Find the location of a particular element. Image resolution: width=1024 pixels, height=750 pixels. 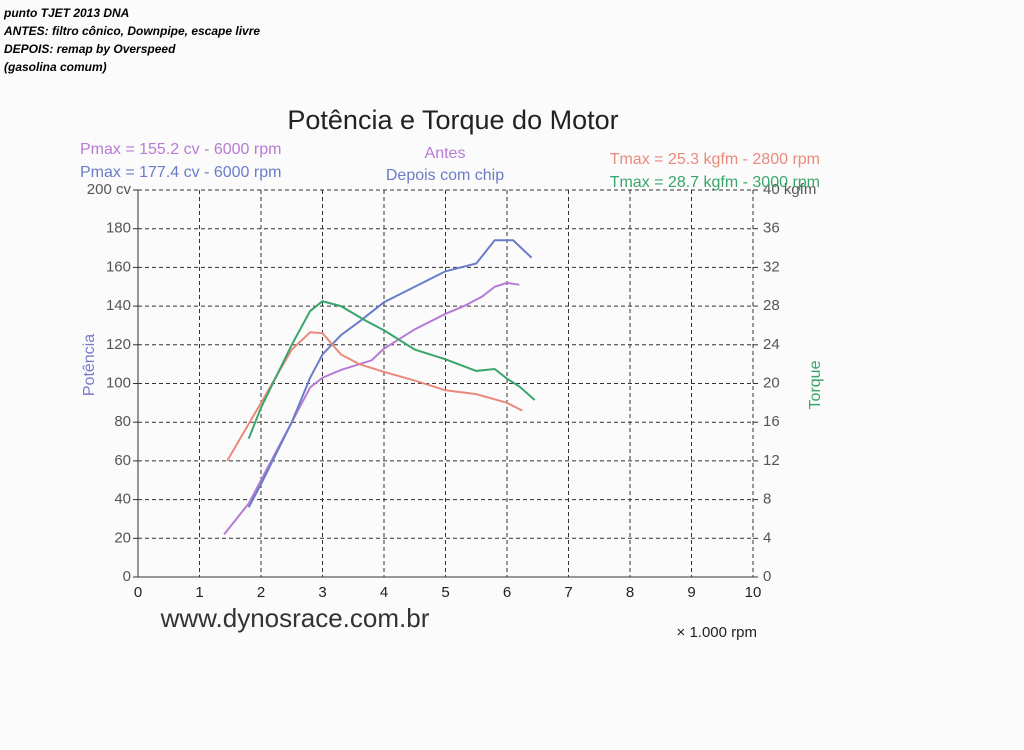

y2-tick-label: 0 is located at coordinates (767, 576).